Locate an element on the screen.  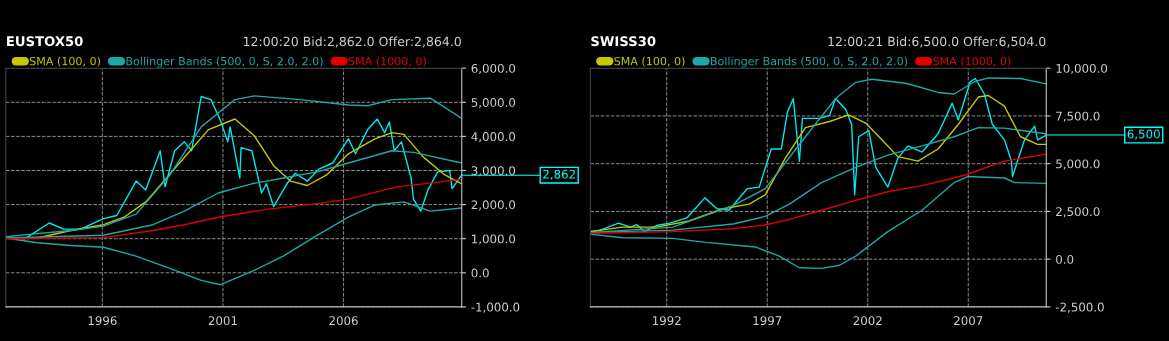
x-tick-label: 1996 is located at coordinates (102, 321).